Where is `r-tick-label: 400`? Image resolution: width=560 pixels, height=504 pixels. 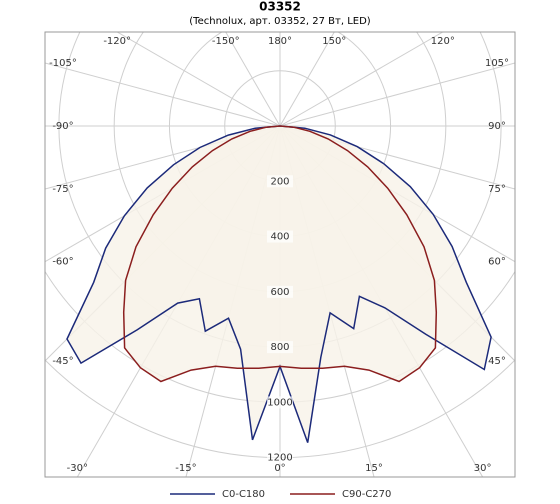 r-tick-label: 400 is located at coordinates (279, 237).